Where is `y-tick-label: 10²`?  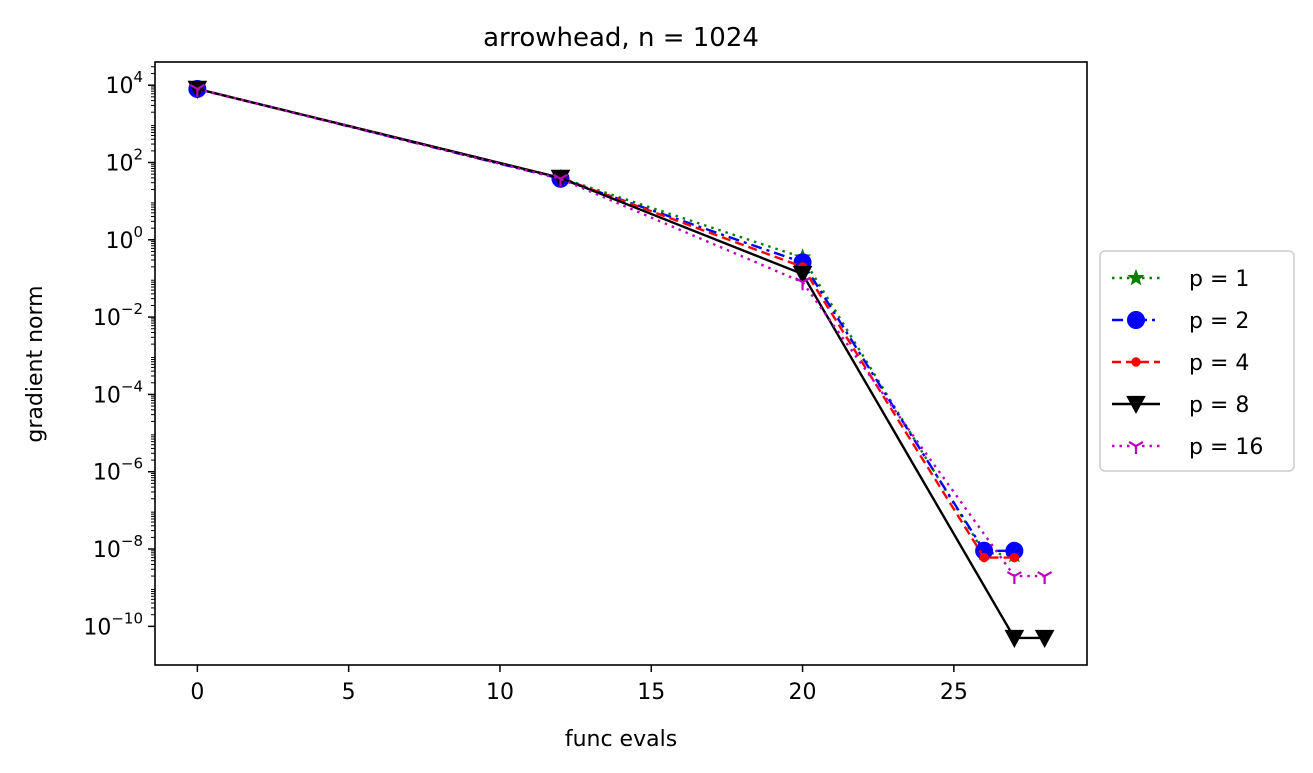 y-tick-label: 10² is located at coordinates (124, 161).